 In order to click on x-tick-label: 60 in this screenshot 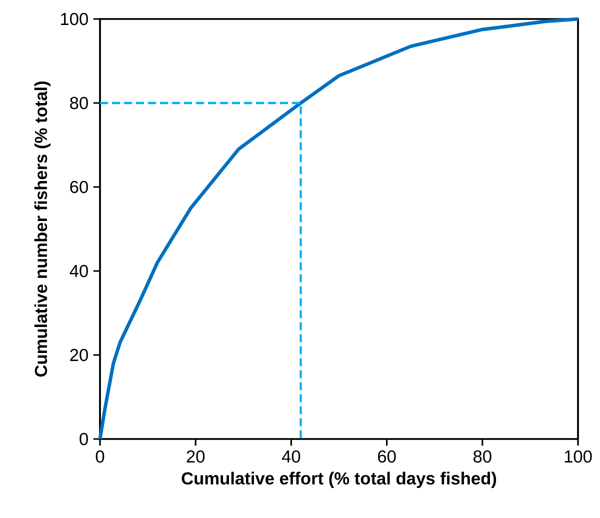, I will do `click(387, 456)`.